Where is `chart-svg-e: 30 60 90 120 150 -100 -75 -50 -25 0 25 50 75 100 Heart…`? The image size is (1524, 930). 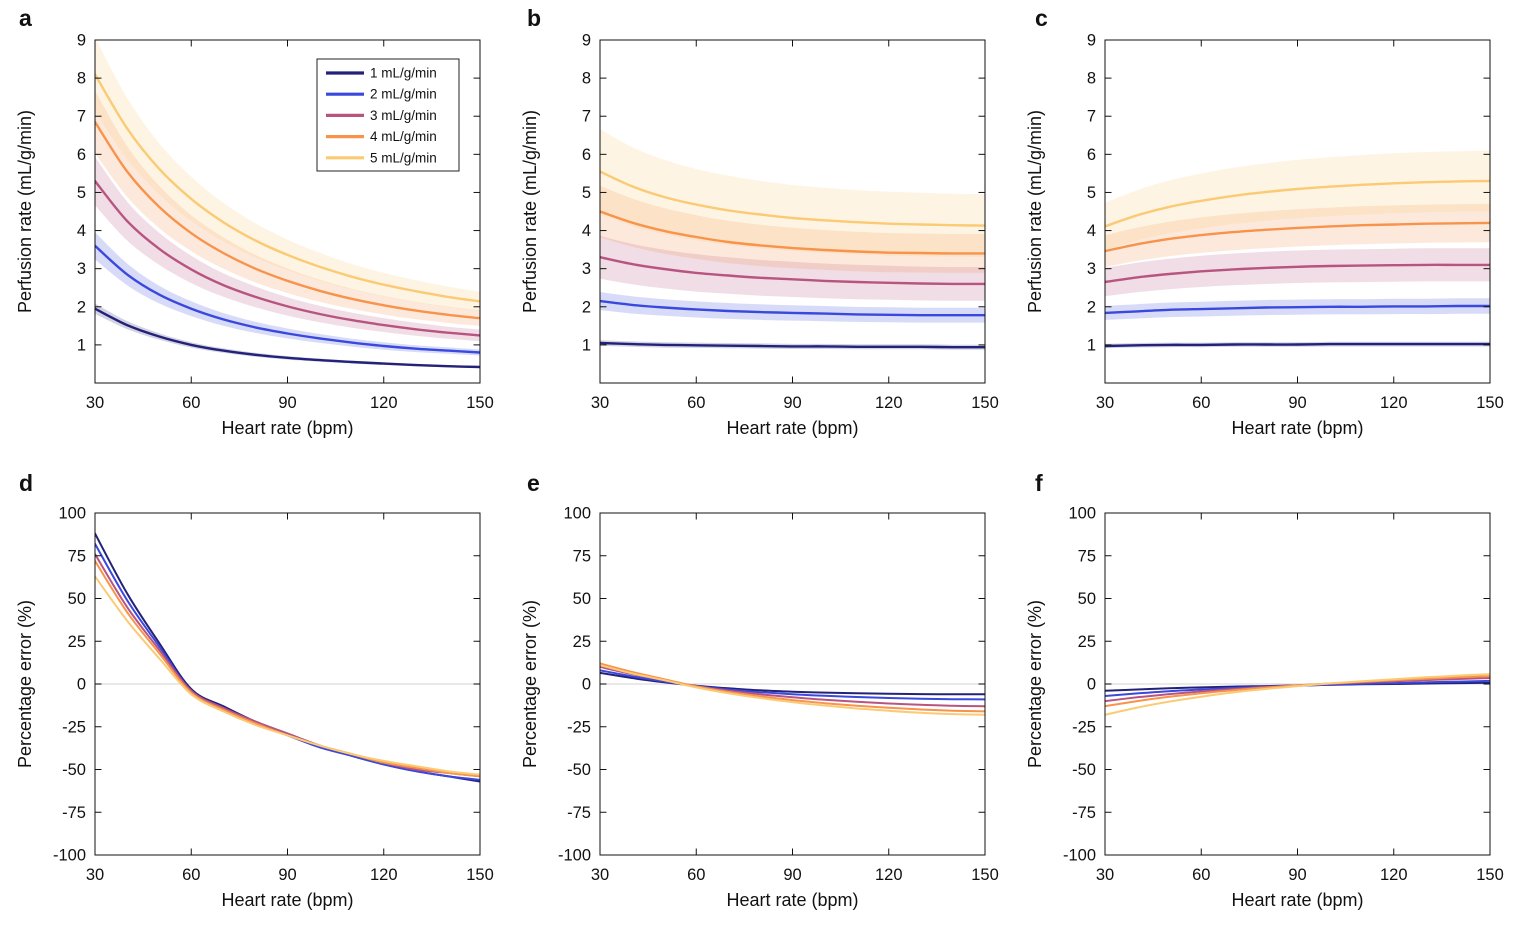
chart-svg-e: 30 60 90 120 150 -100 -75 -50 -25 0 25 50 75 100 Heart… is located at coordinates (759, 708).